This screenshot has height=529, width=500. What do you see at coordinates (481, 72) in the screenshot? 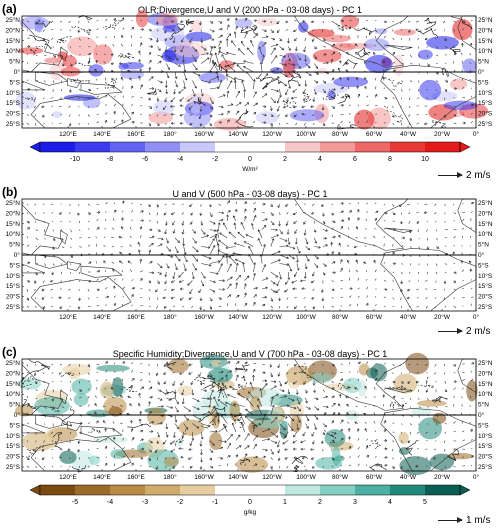
I see `latitude-label-right: 0°` at bounding box center [481, 72].